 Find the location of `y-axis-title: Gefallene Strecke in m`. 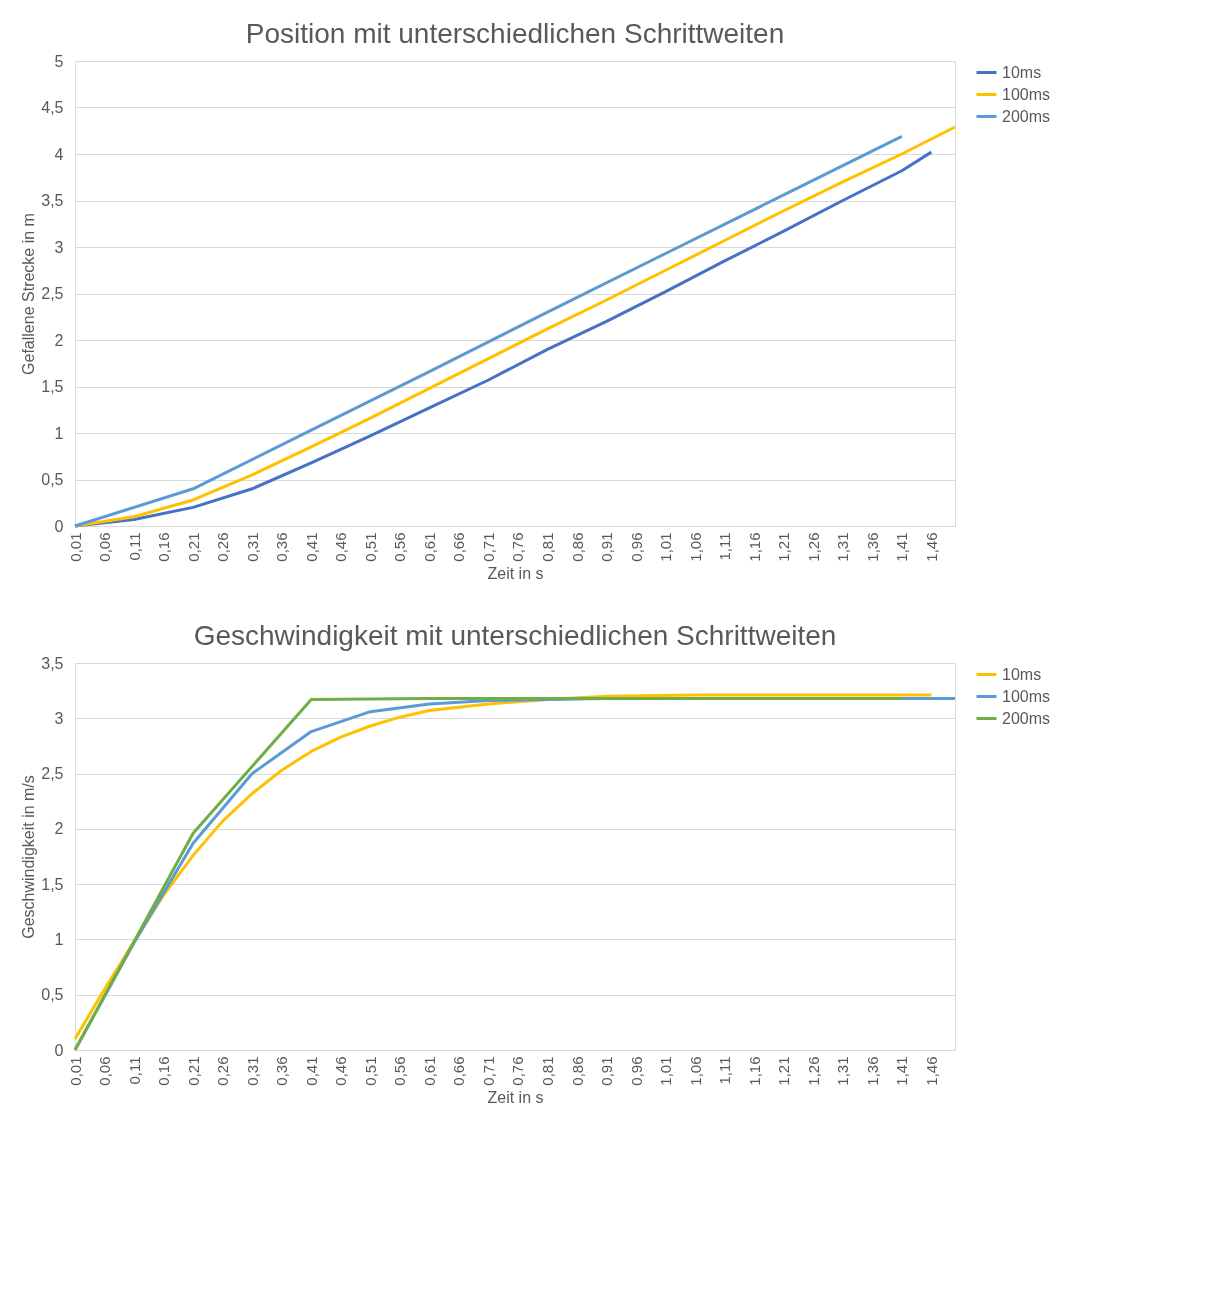

y-axis-title: Gefallene Strecke in m is located at coordinates (29, 294).